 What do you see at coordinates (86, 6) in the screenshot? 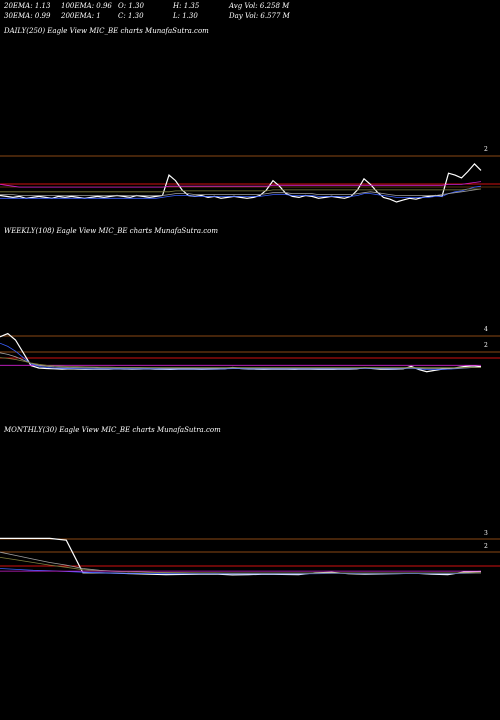
I see `header-100ema: 100EMA: 0.96` at bounding box center [86, 6].